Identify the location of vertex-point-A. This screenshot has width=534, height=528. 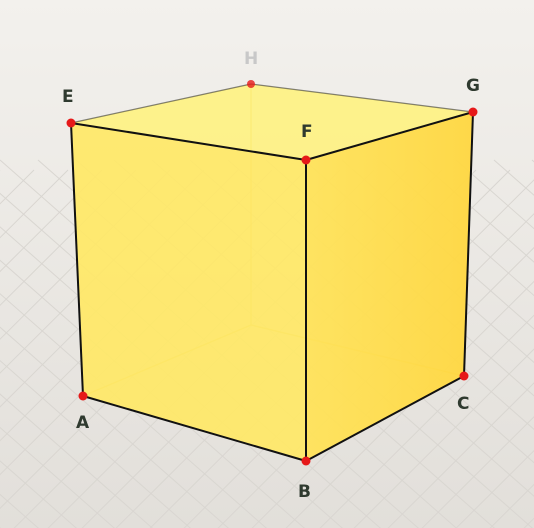
(83, 396).